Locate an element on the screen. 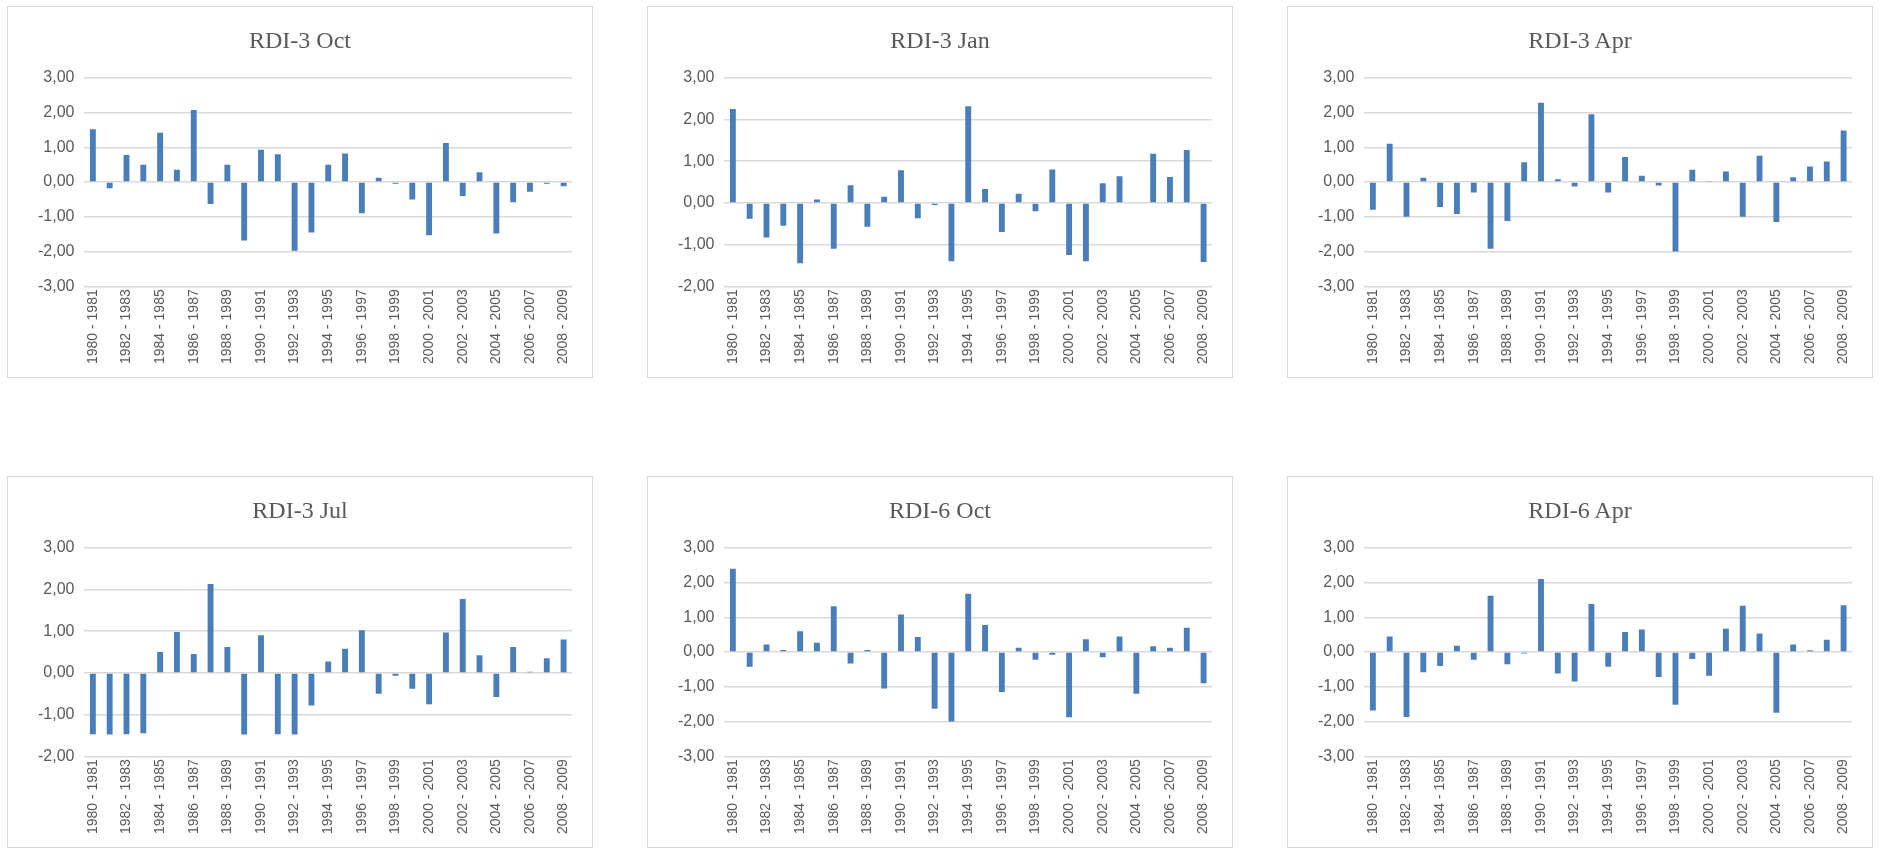 The height and width of the screenshot is (851, 1892). x-tick-label: 1982 - 1983 is located at coordinates (765, 796).